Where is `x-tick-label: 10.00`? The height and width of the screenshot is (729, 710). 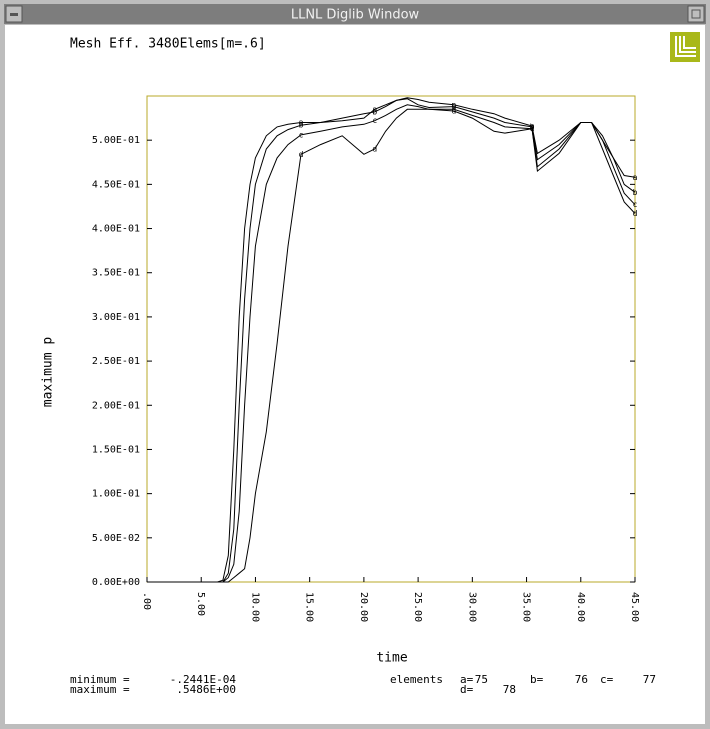
x-tick-label: 10.00 is located at coordinates (254, 607).